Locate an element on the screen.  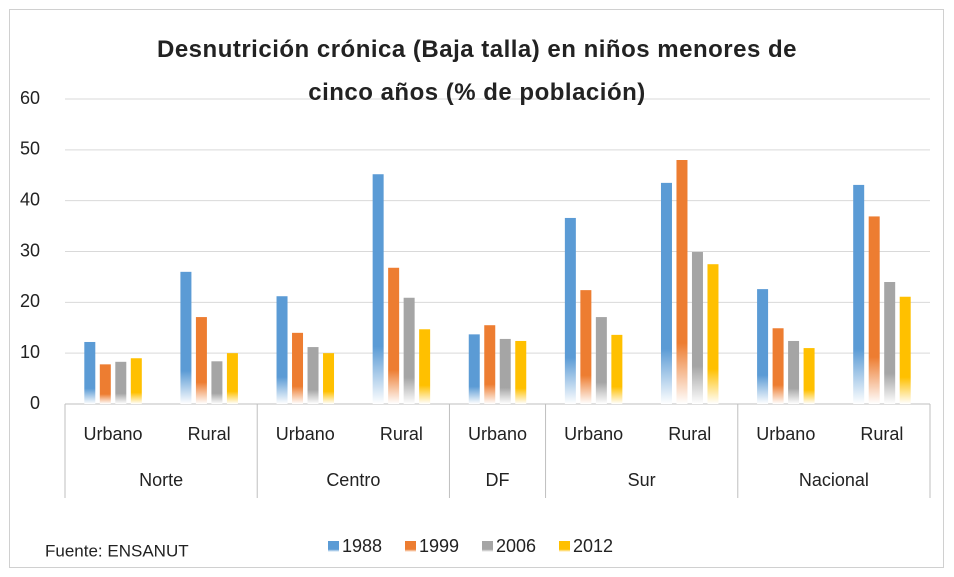
group-label: Norte is located at coordinates (161, 480).